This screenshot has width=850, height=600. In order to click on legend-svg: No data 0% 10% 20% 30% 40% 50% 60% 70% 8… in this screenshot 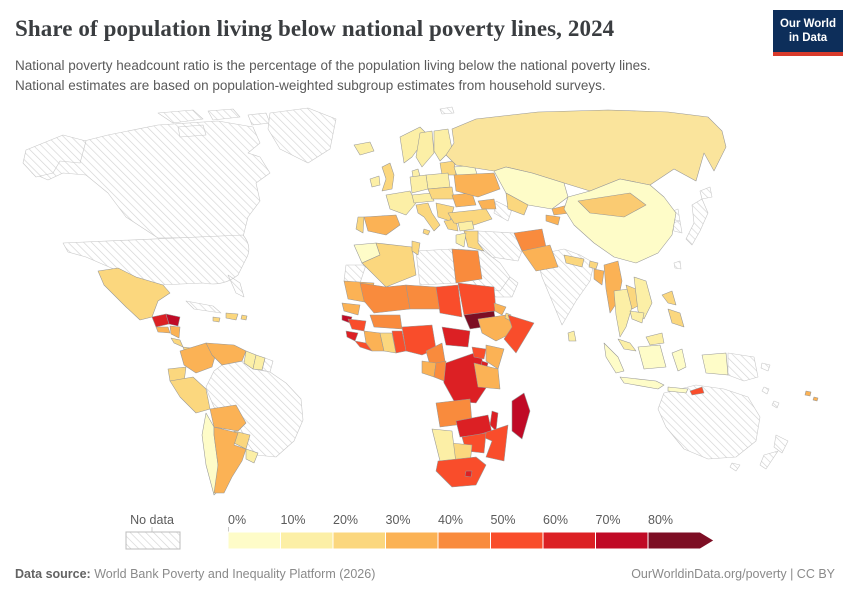, I will do `click(420, 531)`.